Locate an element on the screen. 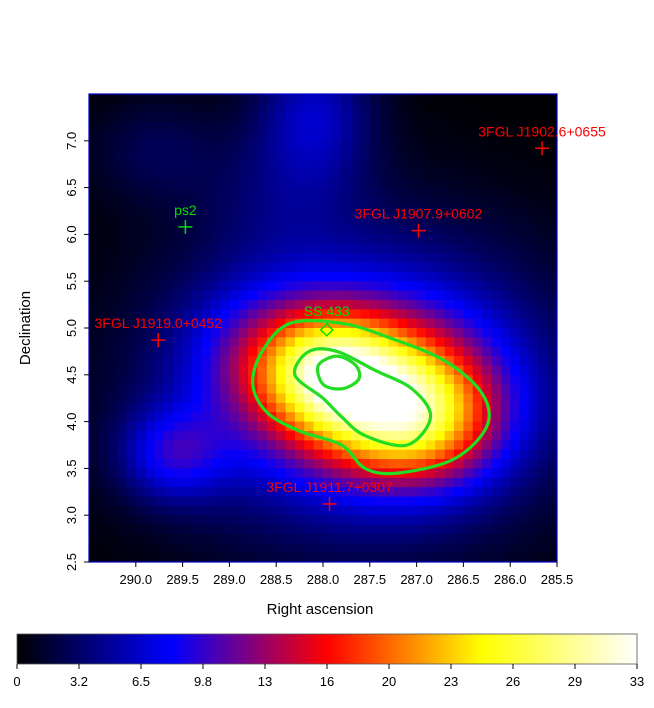 This screenshot has height=708, width=654. contour-outer is located at coordinates (371, 397).